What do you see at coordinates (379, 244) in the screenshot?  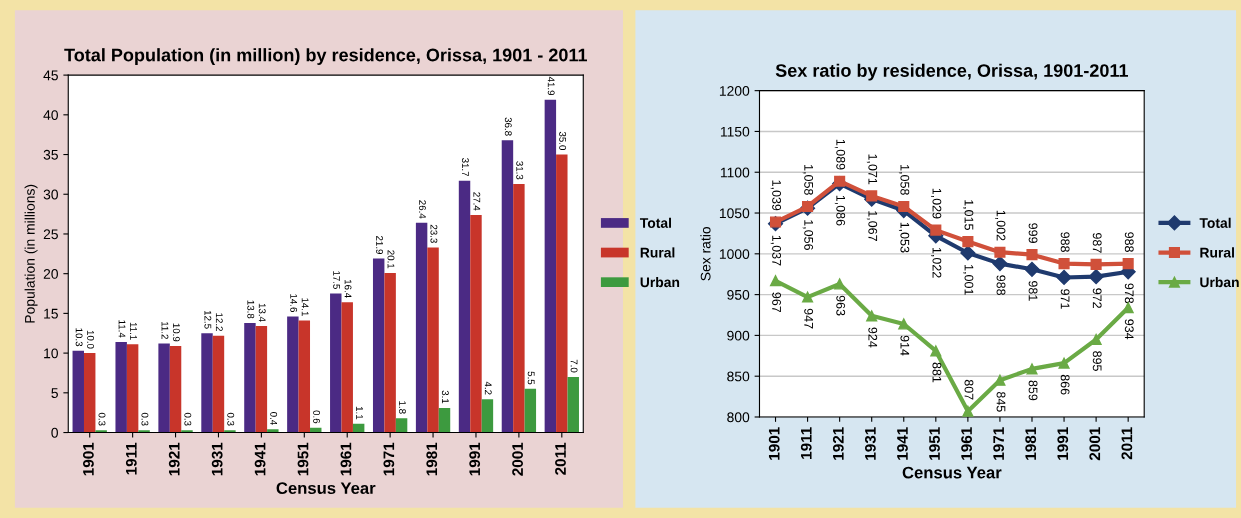 I see `data-label: 21.9` at bounding box center [379, 244].